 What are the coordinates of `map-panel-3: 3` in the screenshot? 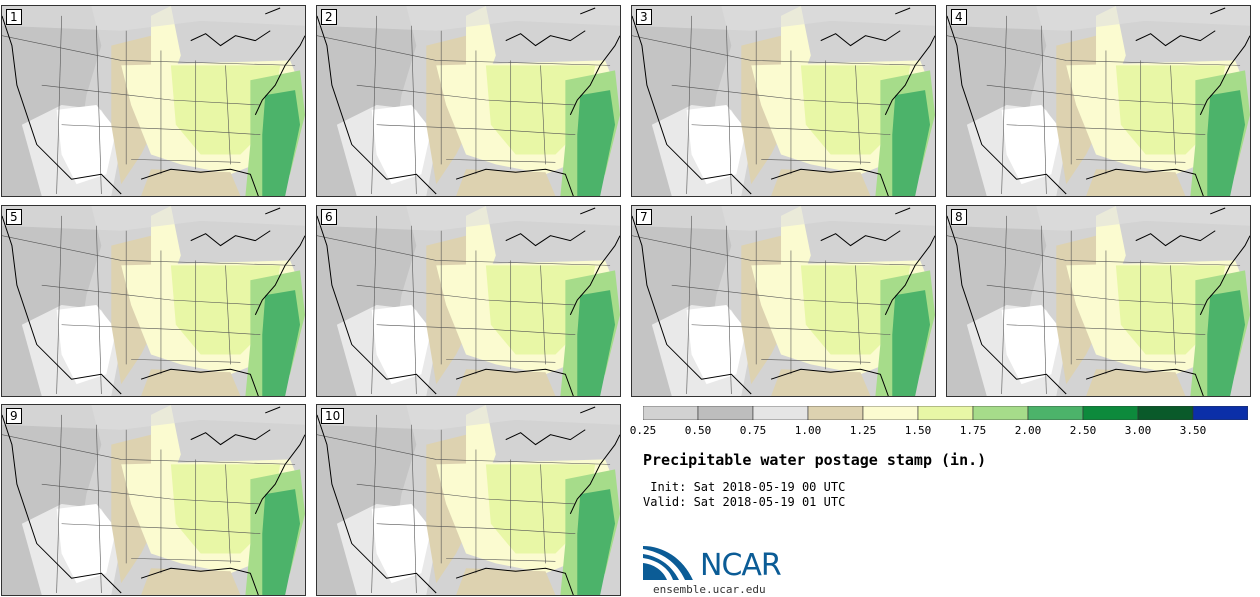 It's located at (783, 101).